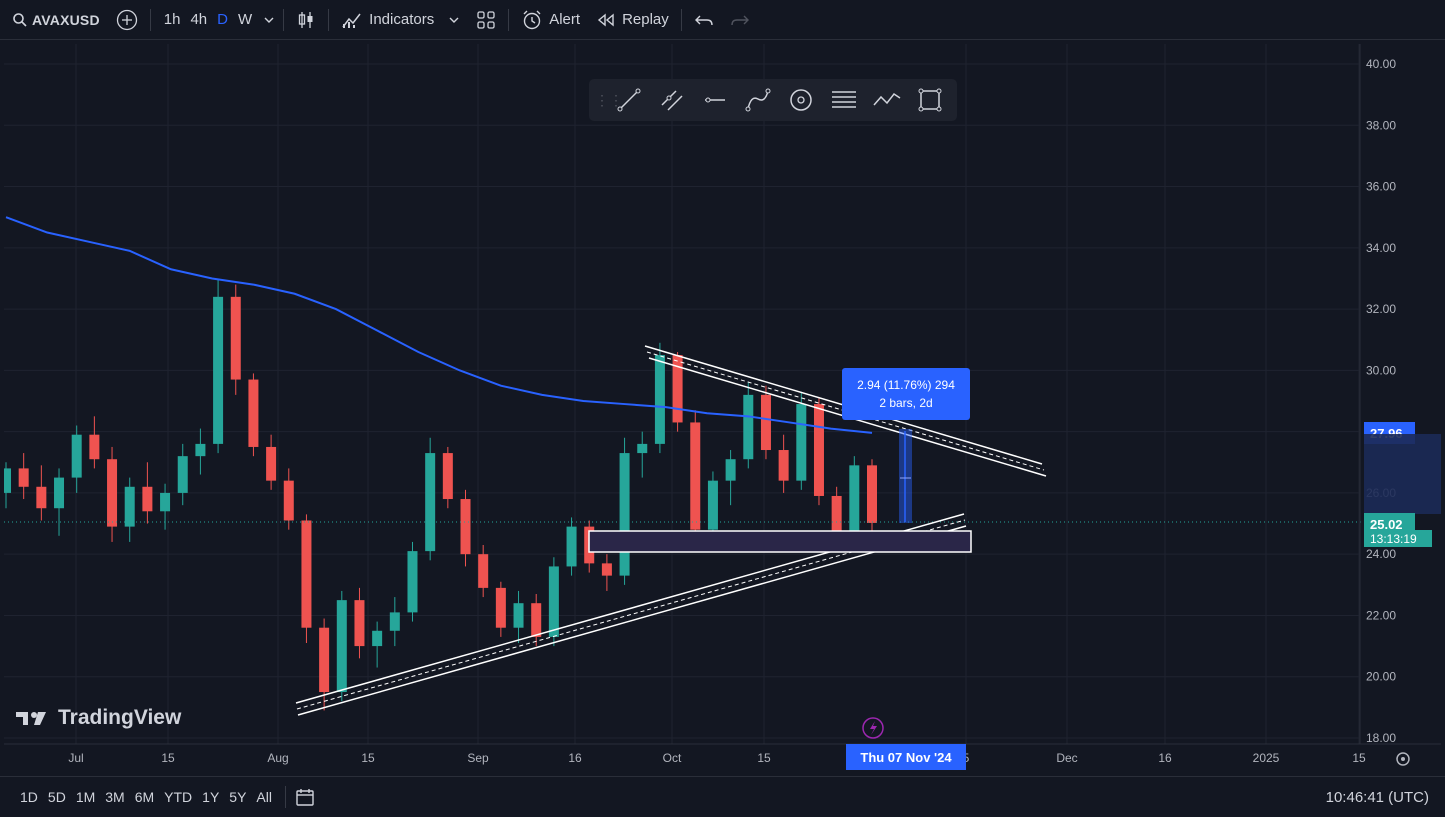  Describe the element at coordinates (115, 797) in the screenshot. I see `range-3m: 3M` at that location.